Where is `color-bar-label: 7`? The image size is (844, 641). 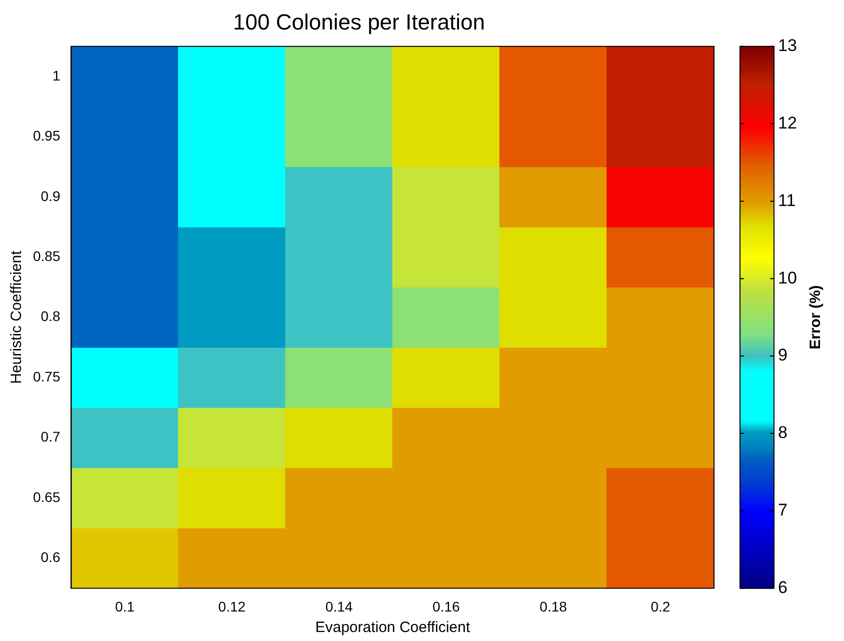
color-bar-label: 7 is located at coordinates (783, 510).